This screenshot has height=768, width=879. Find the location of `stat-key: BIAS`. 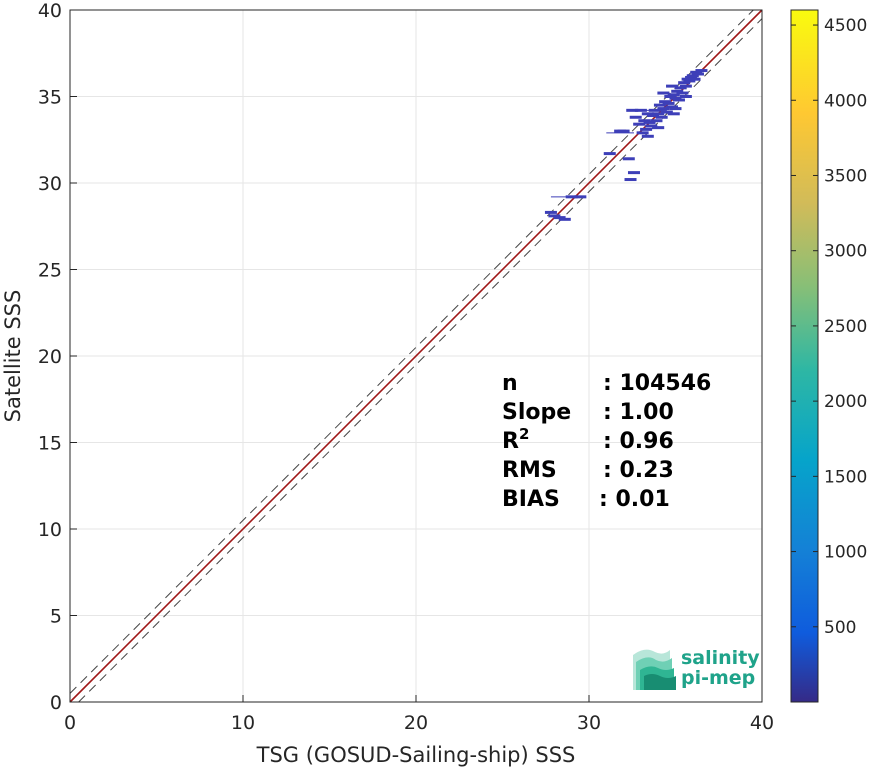

stat-key: BIAS is located at coordinates (531, 499).